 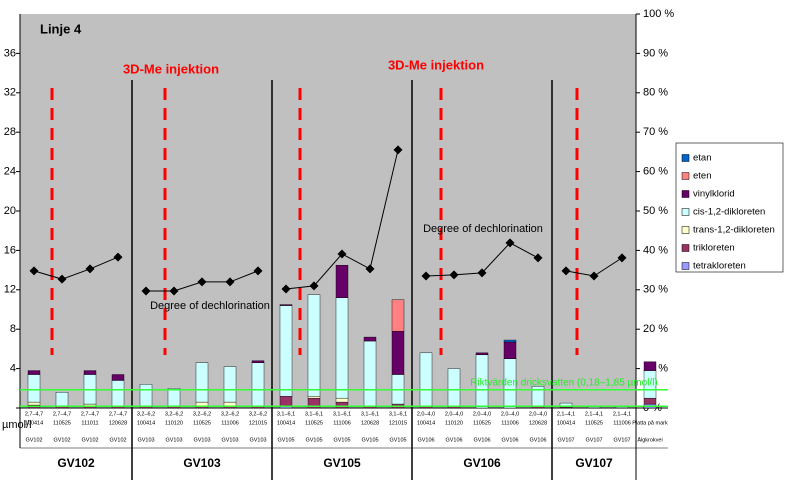 I want to click on category-label: 110120, so click(x=454, y=423).